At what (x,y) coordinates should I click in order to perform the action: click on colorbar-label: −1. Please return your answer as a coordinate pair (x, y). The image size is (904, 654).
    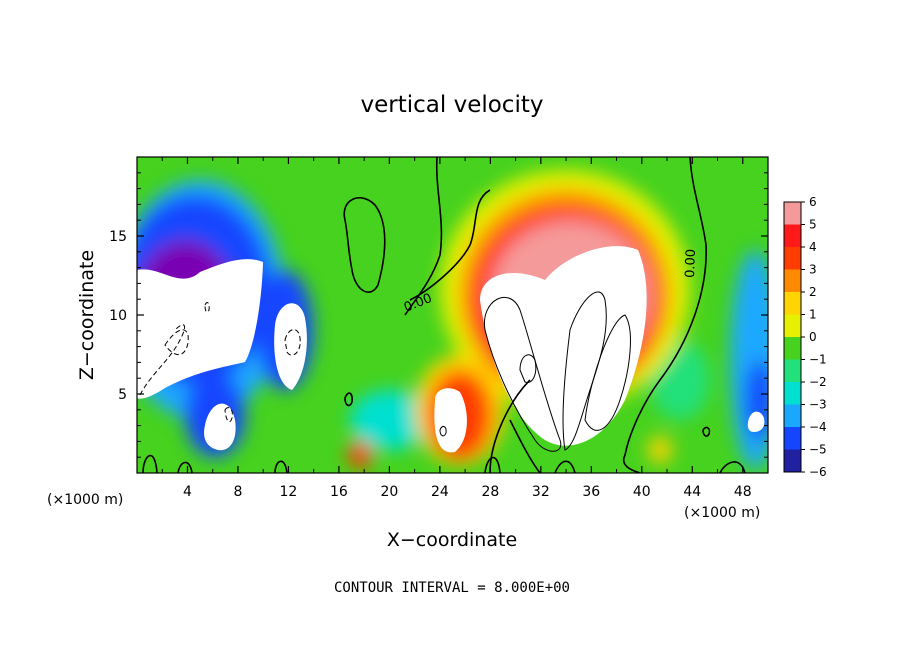
    Looking at the image, I should click on (818, 360).